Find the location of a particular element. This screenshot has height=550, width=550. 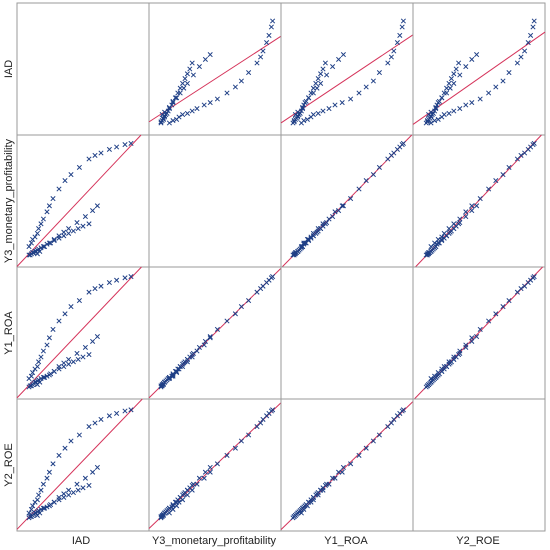

row-label-2: Y3_monetary_profitability is located at coordinates (9, 200).